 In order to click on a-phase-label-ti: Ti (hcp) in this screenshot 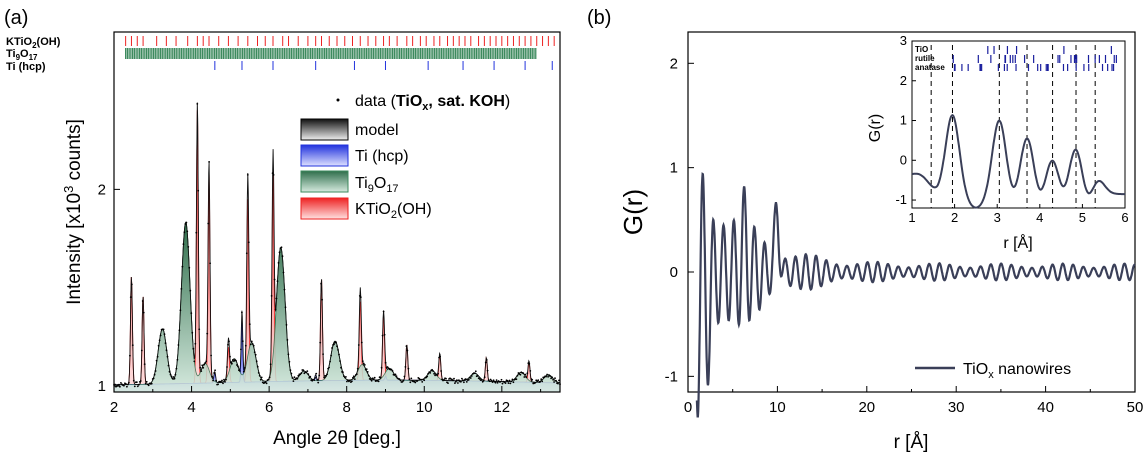, I will do `click(26, 67)`.